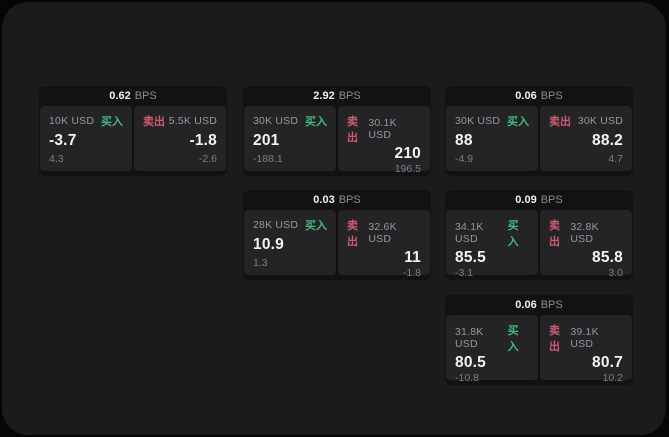 This screenshot has width=669, height=437. What do you see at coordinates (268, 244) in the screenshot?
I see `buy-price: 10.9` at bounding box center [268, 244].